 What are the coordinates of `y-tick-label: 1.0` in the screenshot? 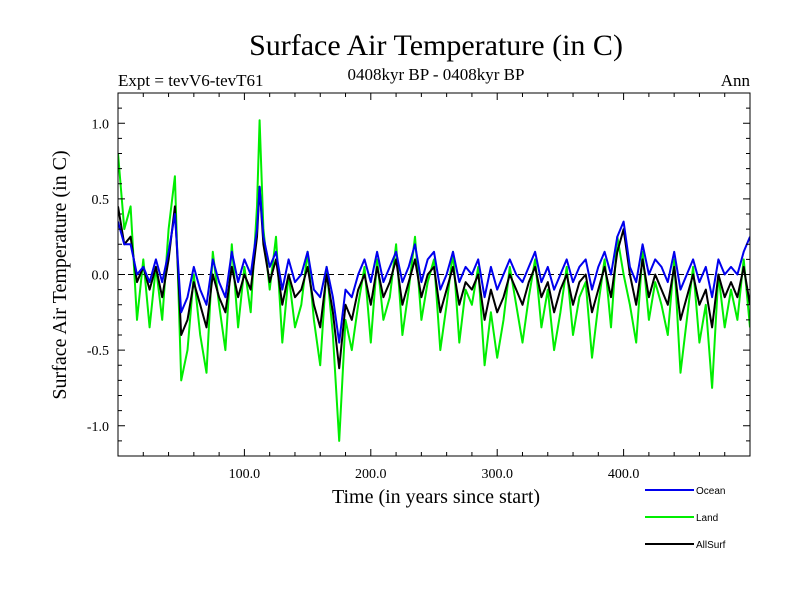 It's located at (101, 124).